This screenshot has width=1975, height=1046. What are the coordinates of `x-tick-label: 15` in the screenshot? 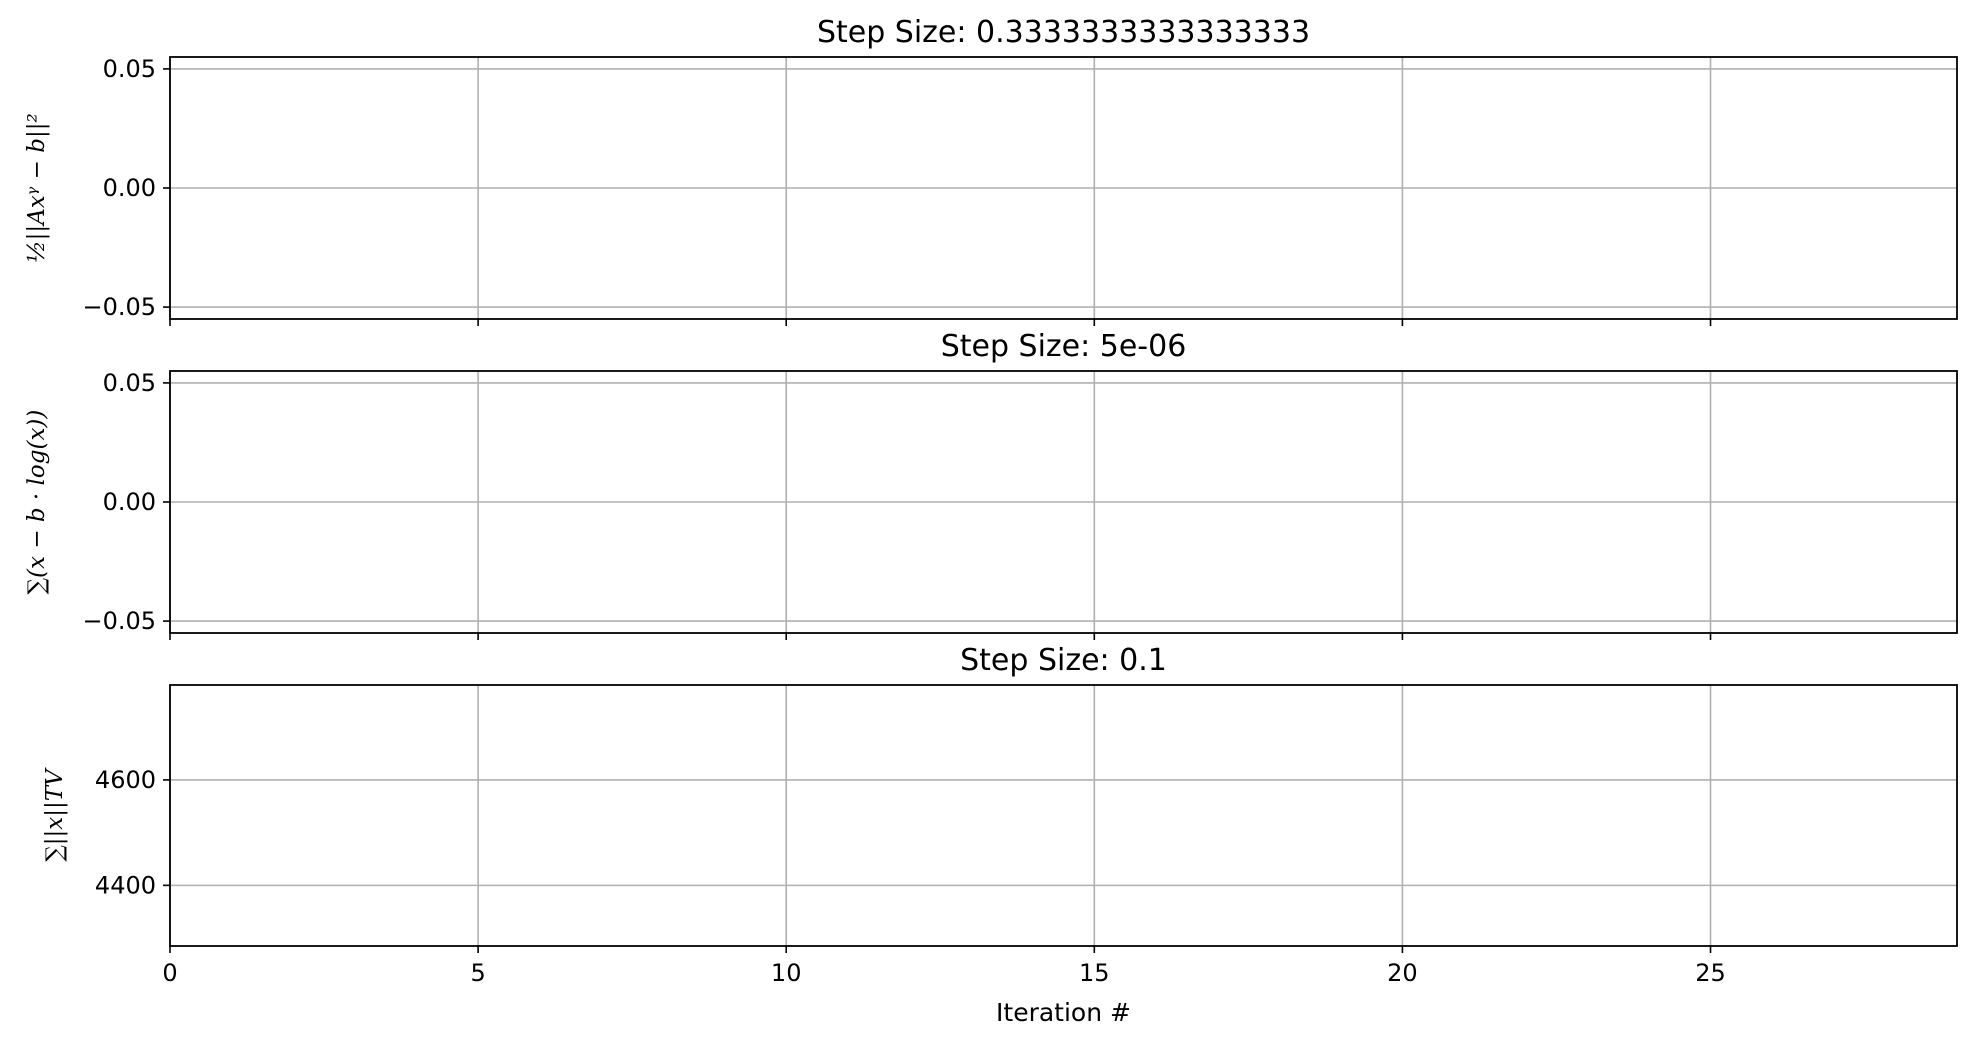 It's located at (1094, 973).